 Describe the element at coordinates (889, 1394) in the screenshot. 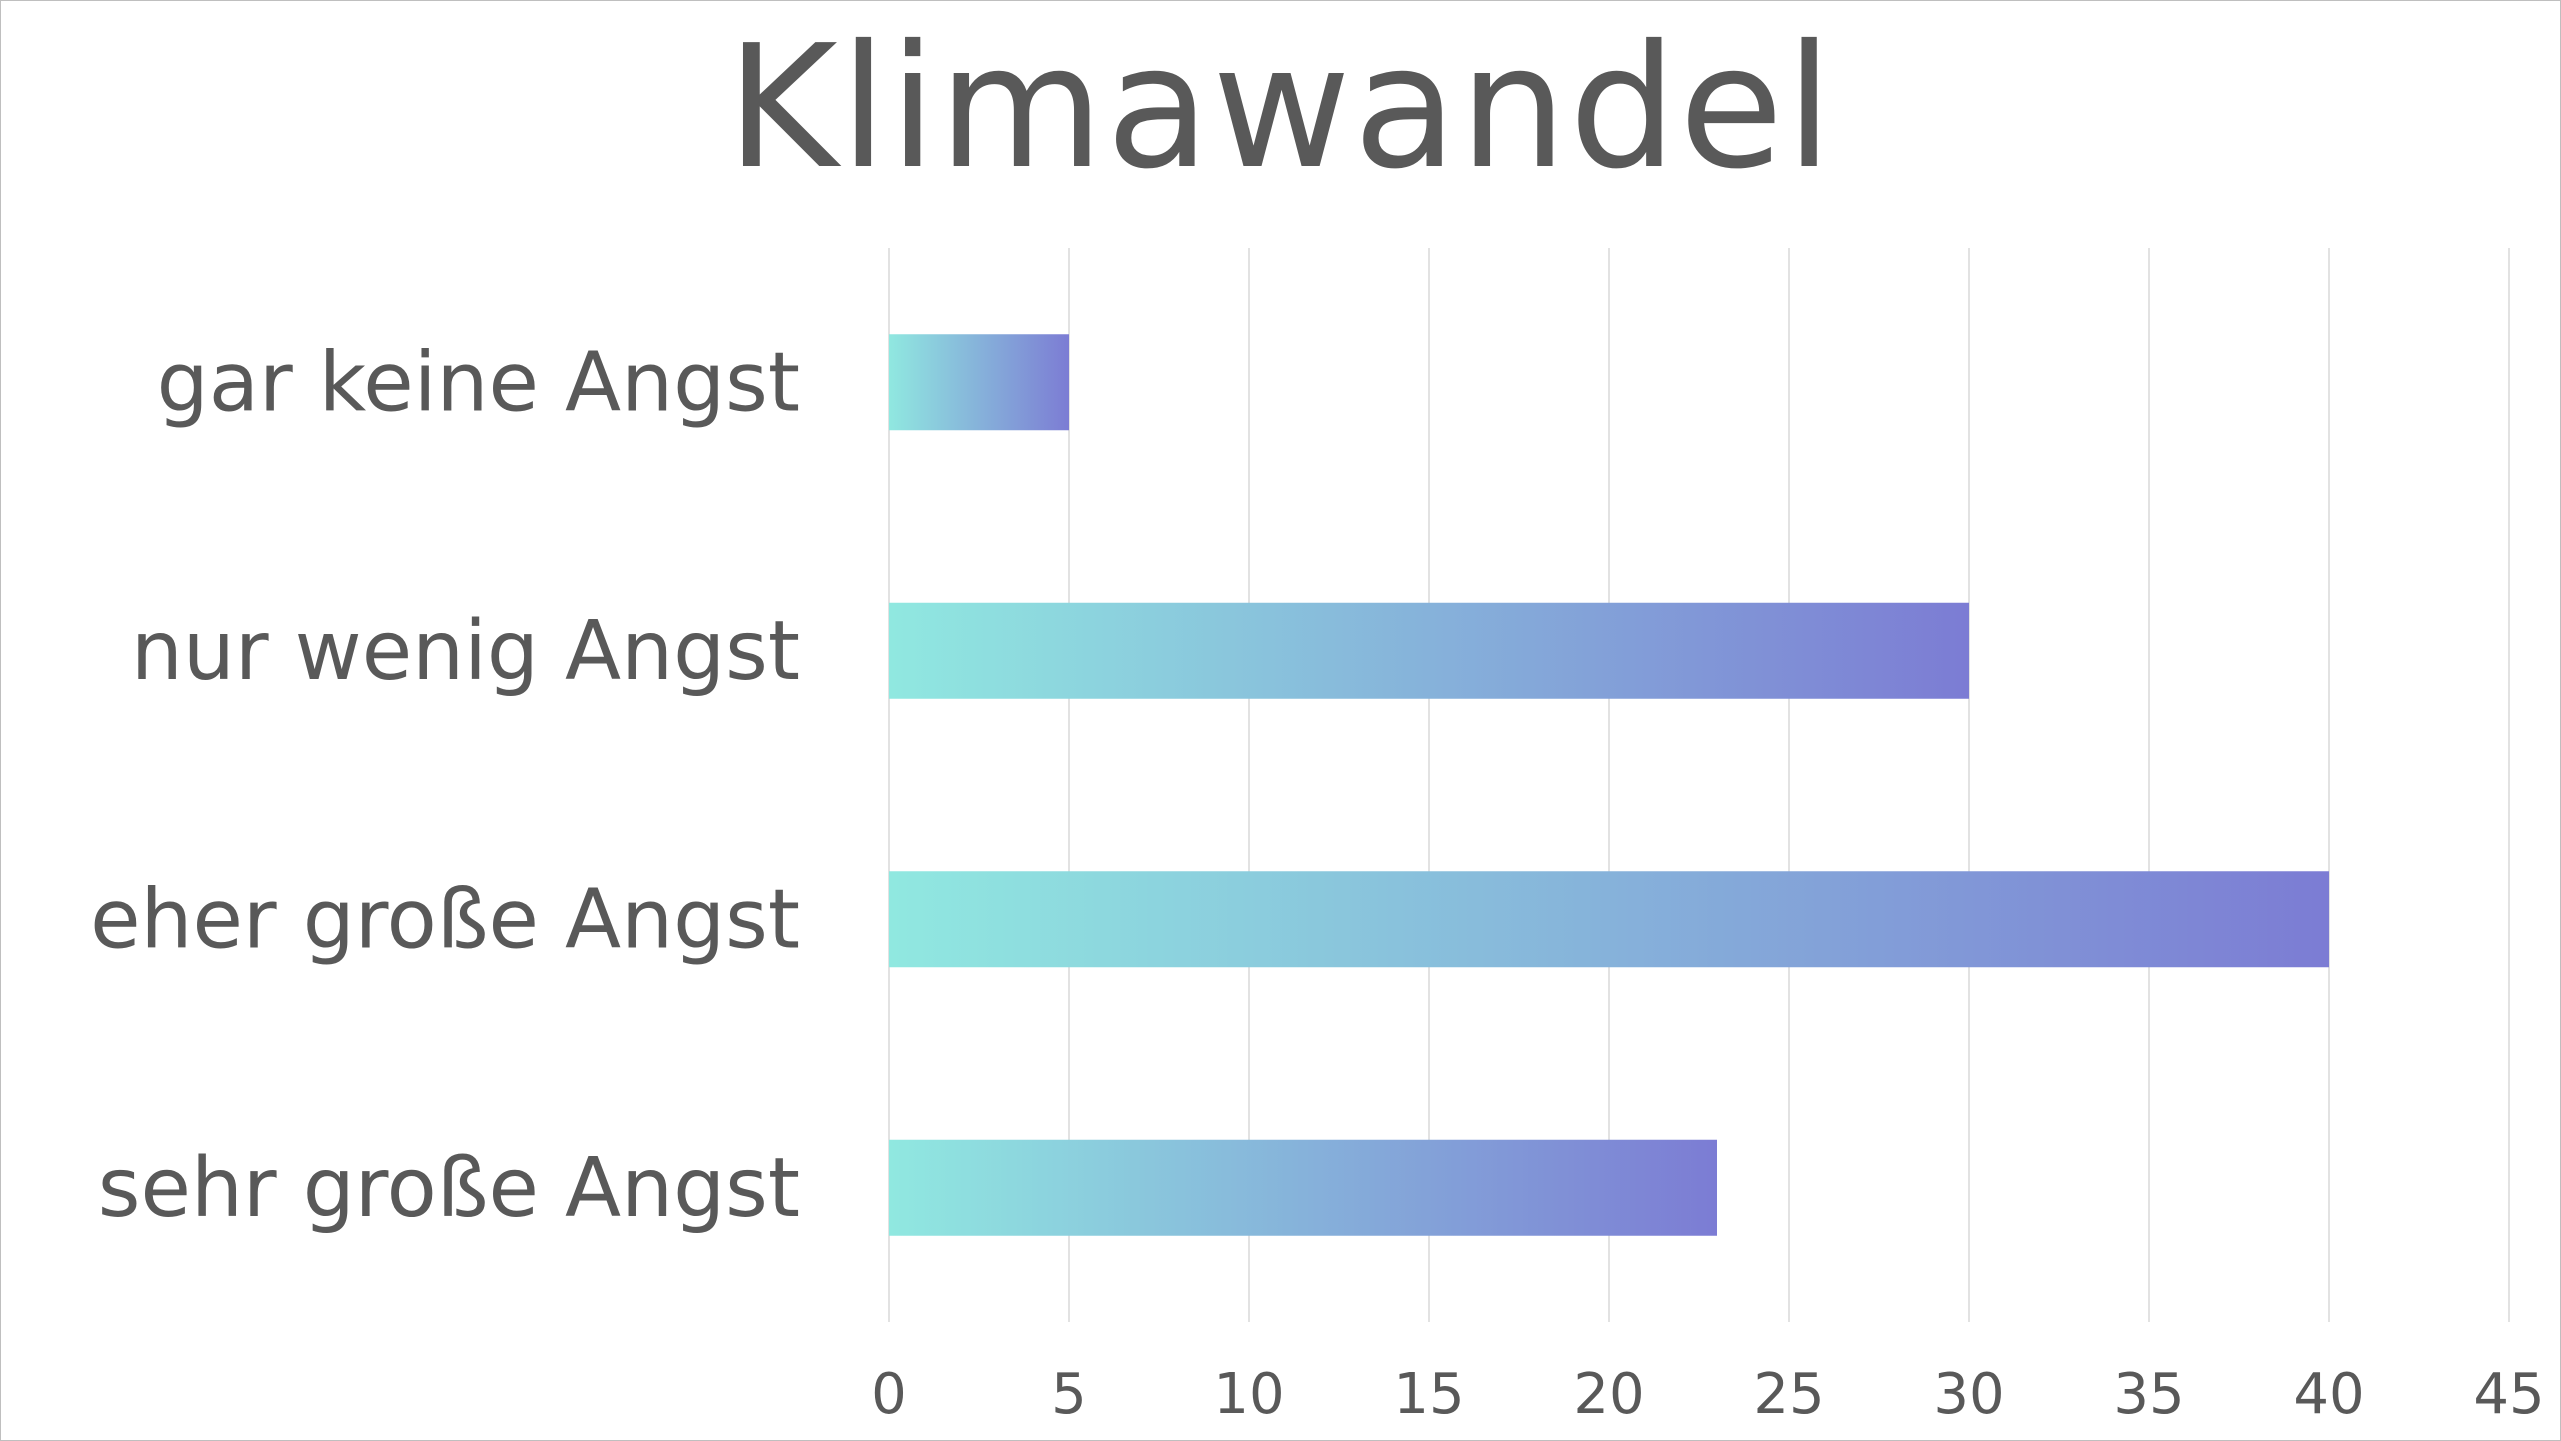

I see `x-tick-label: 0` at that location.